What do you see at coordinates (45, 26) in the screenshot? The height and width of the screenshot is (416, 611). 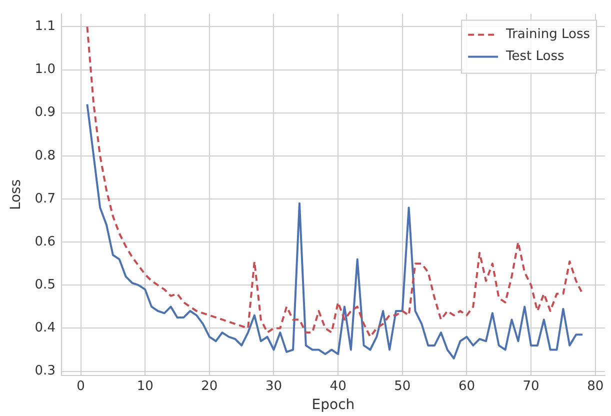 I see `y-tick-label: 1.1` at bounding box center [45, 26].